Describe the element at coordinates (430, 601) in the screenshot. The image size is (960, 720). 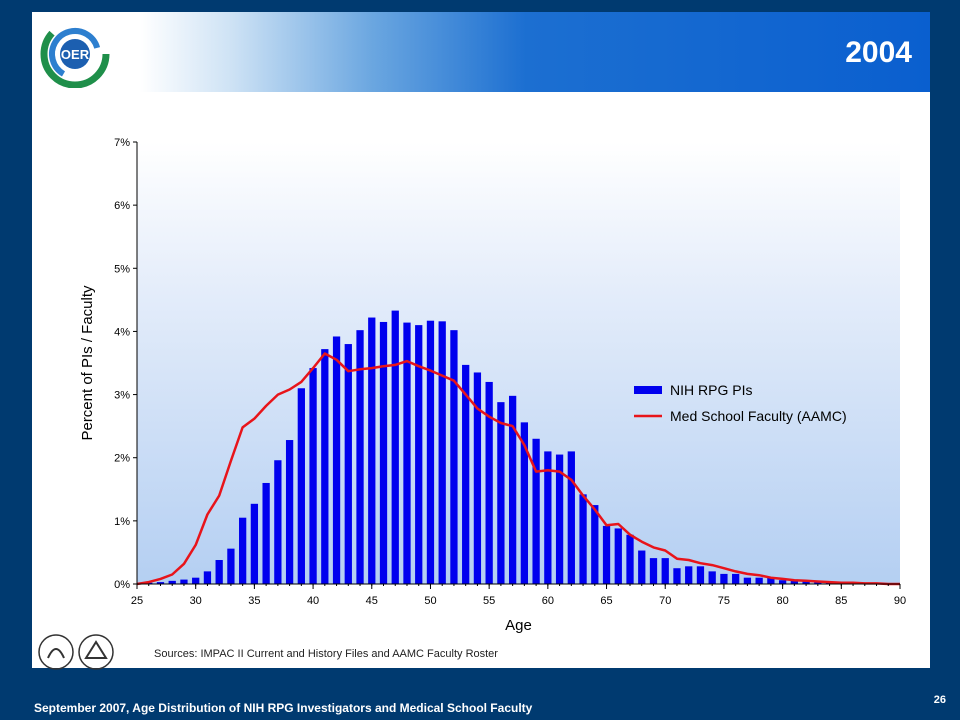
I see `x-tick-label: 50` at that location.